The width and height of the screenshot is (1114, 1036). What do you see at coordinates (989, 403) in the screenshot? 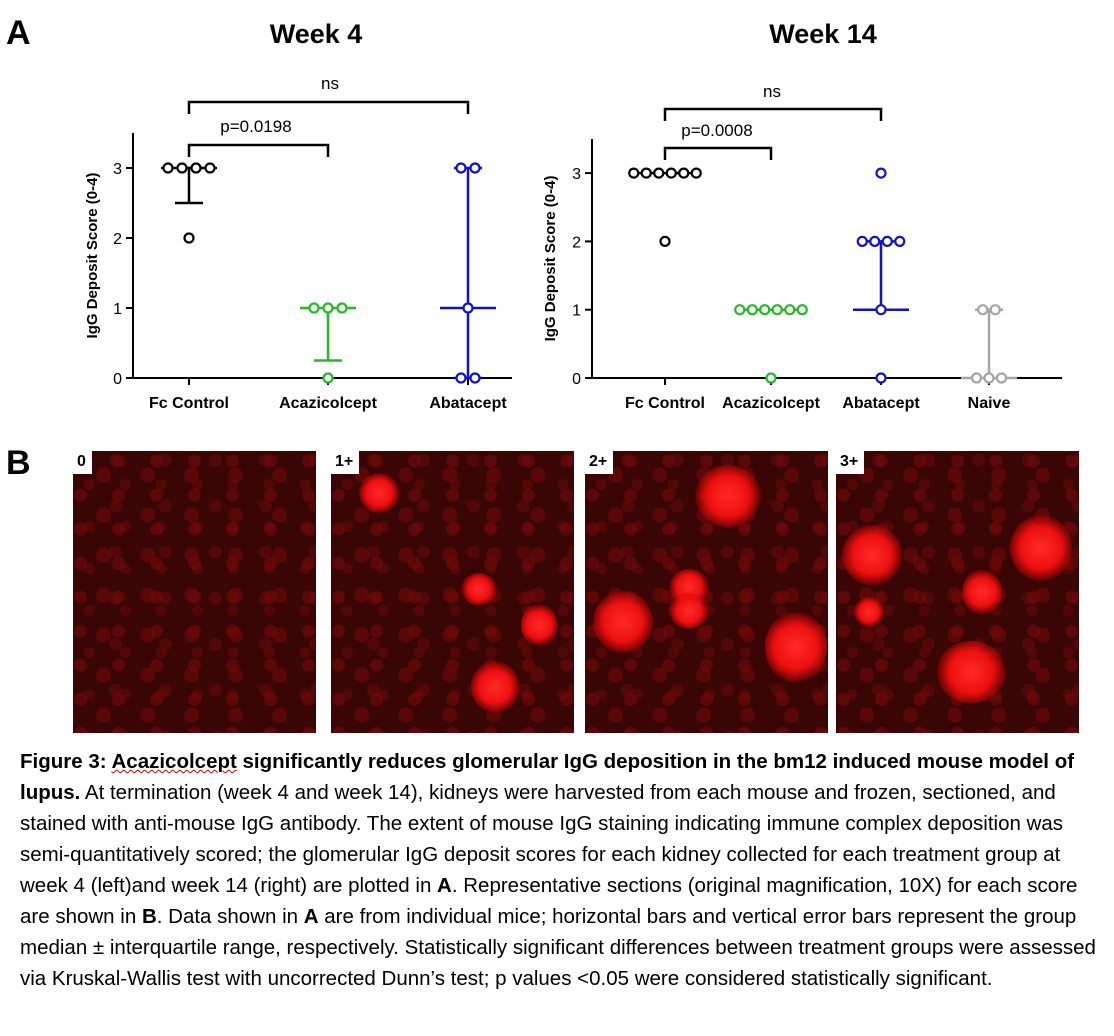
I see `x-category-label: Naive` at bounding box center [989, 403].